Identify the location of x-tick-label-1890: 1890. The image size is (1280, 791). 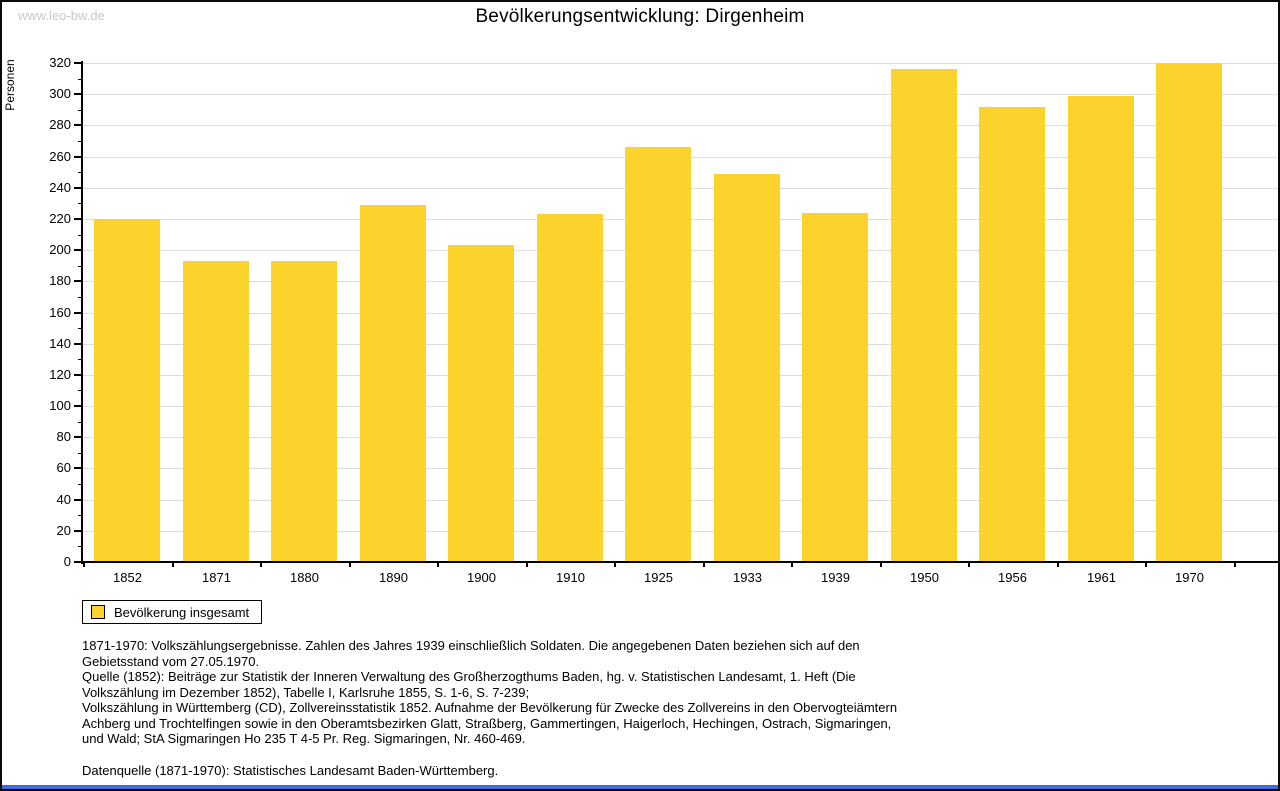
(393, 577).